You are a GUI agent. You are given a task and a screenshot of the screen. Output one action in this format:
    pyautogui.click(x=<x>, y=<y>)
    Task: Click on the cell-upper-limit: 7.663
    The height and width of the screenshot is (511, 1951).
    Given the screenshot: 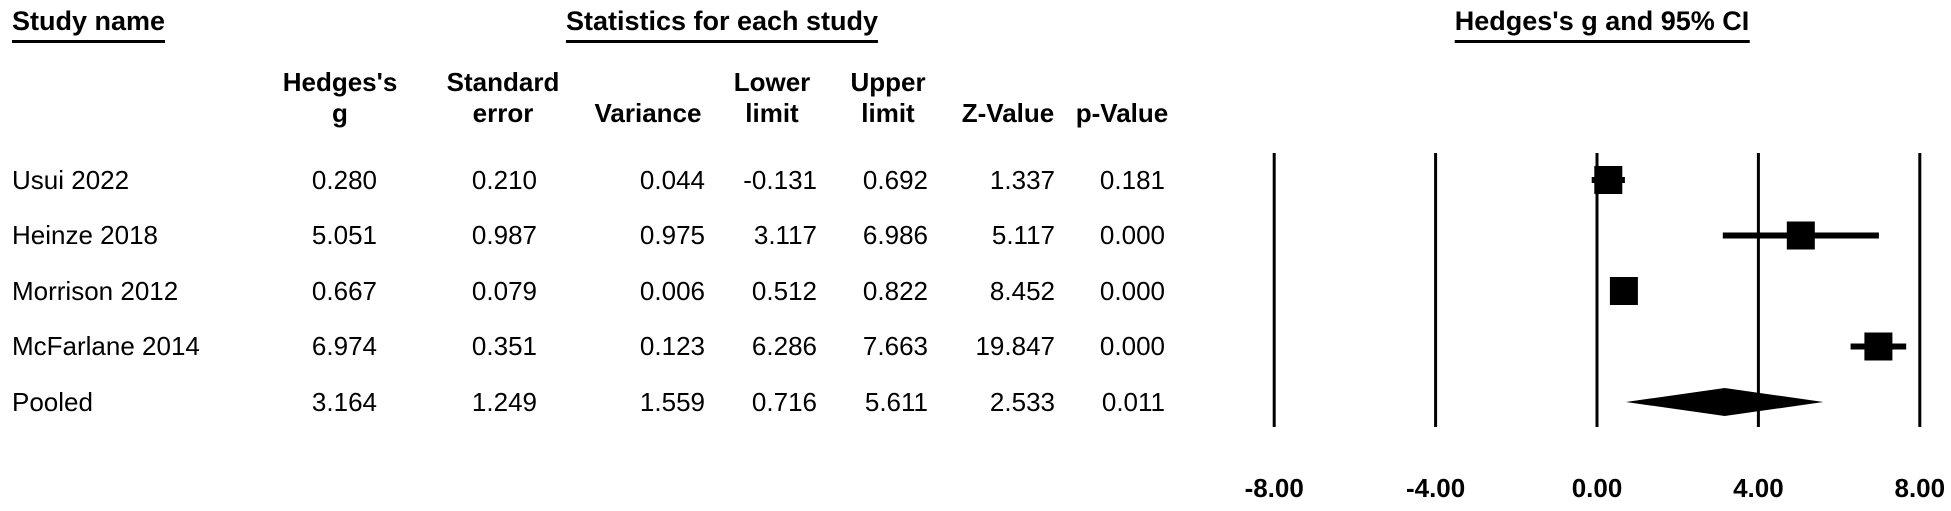 What is the action you would take?
    pyautogui.click(x=895, y=346)
    